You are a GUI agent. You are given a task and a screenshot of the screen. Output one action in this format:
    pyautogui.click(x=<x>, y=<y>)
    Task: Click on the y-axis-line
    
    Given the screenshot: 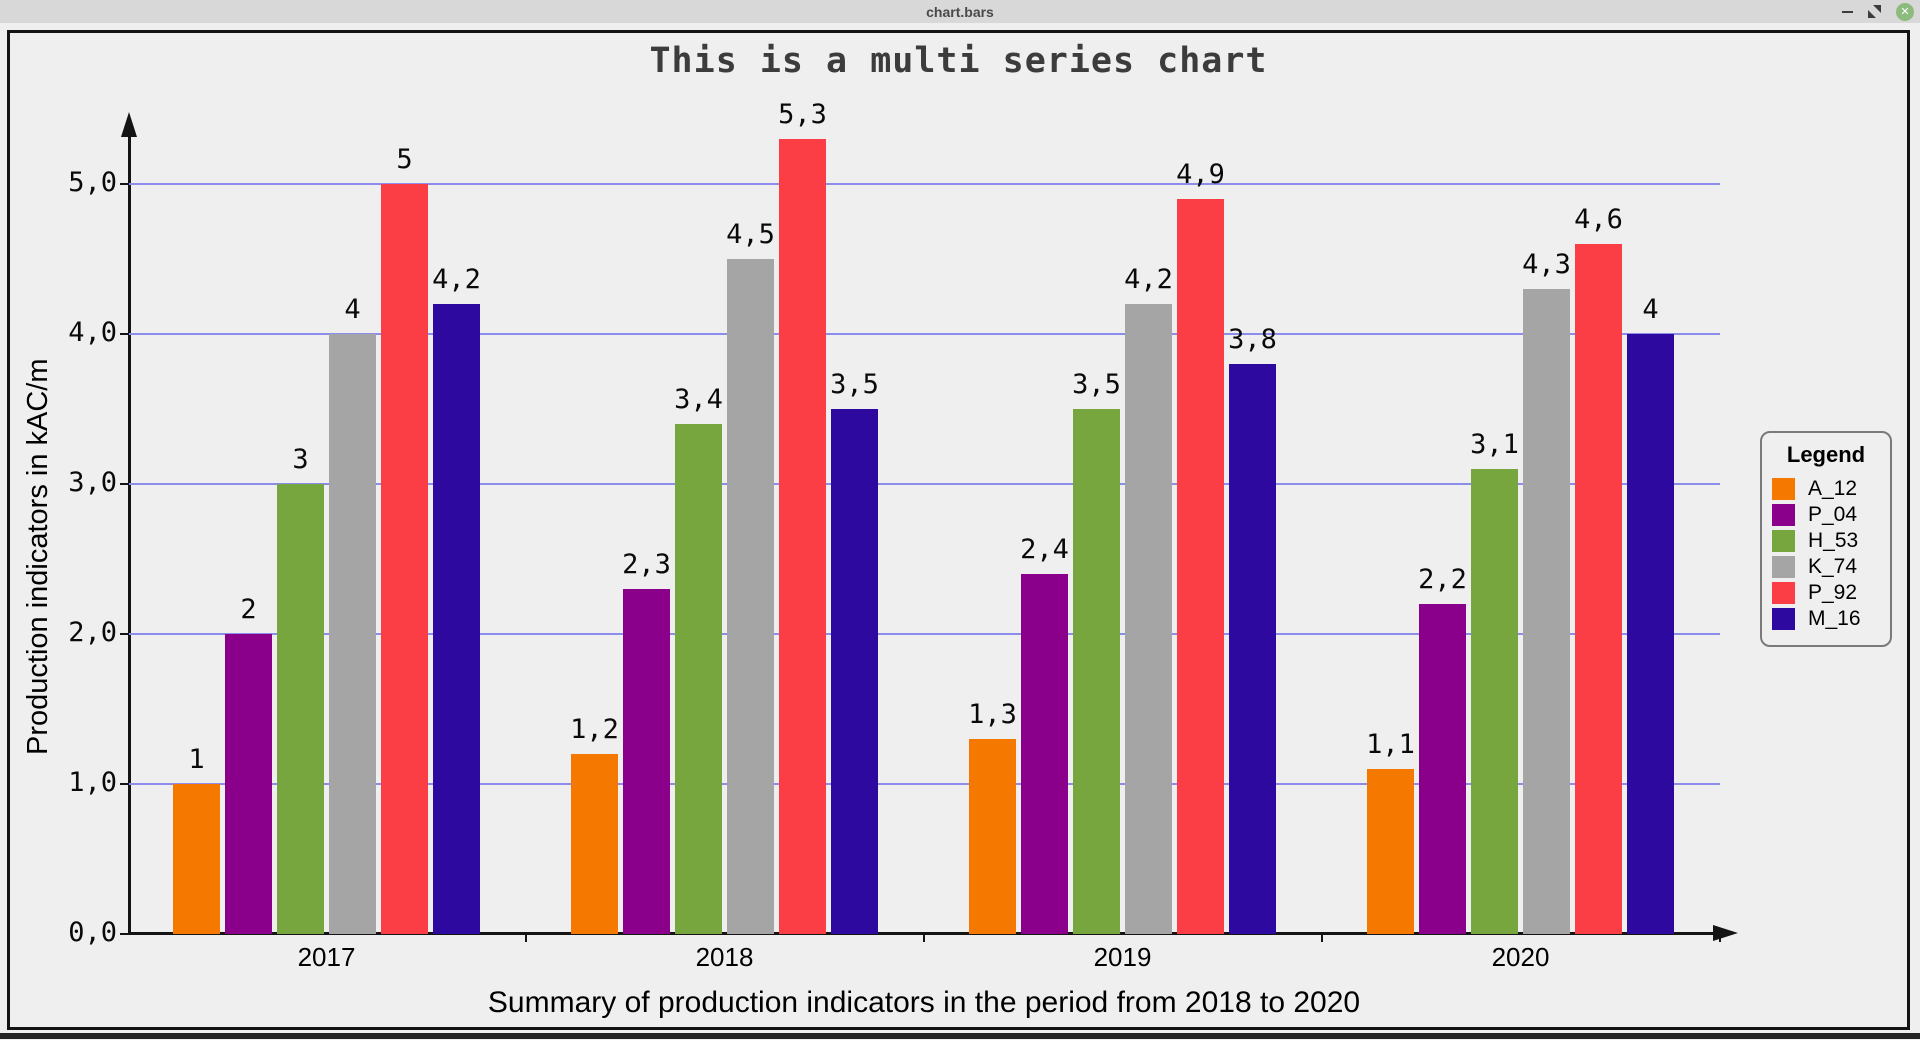 What is the action you would take?
    pyautogui.click(x=129, y=531)
    